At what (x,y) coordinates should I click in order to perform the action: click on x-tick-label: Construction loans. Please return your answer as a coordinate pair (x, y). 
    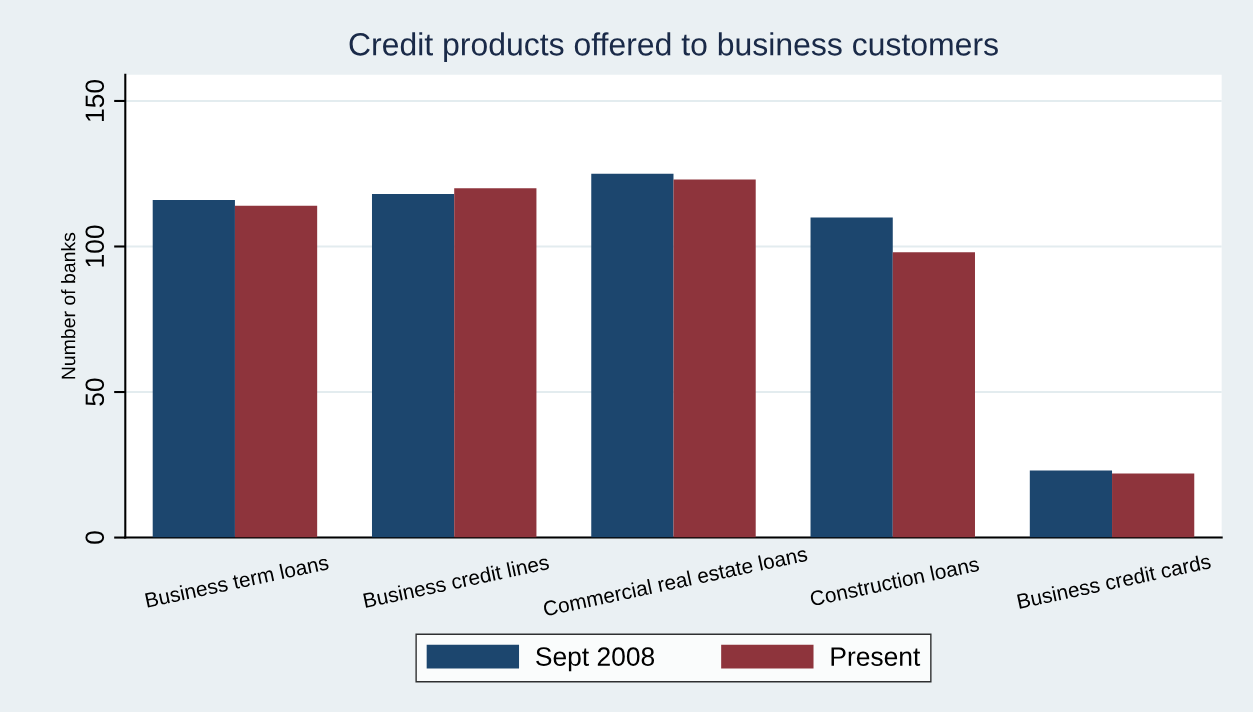
    Looking at the image, I should click on (894, 581).